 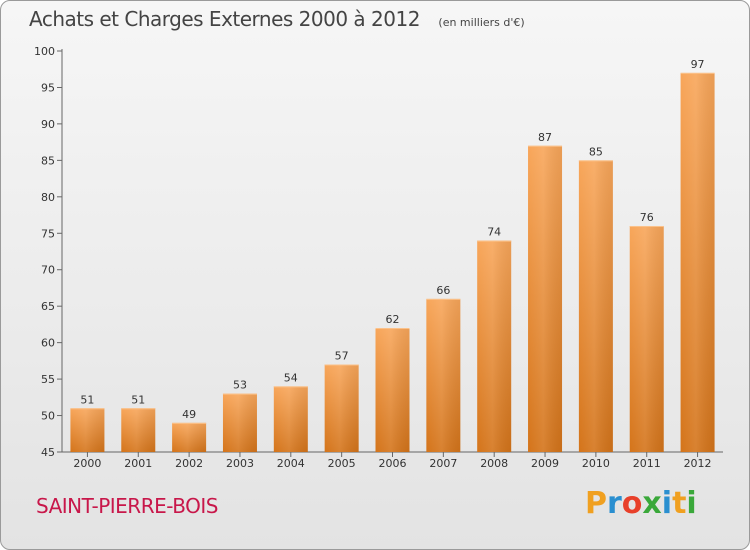 I want to click on logo-letter: o, so click(x=632, y=503).